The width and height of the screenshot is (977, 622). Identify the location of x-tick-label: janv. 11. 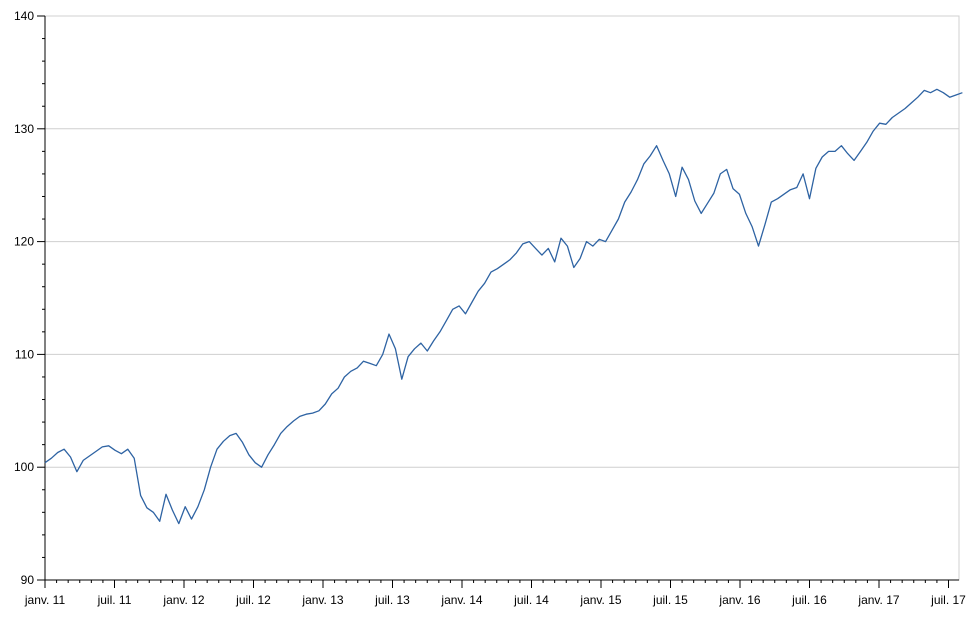
(45, 600).